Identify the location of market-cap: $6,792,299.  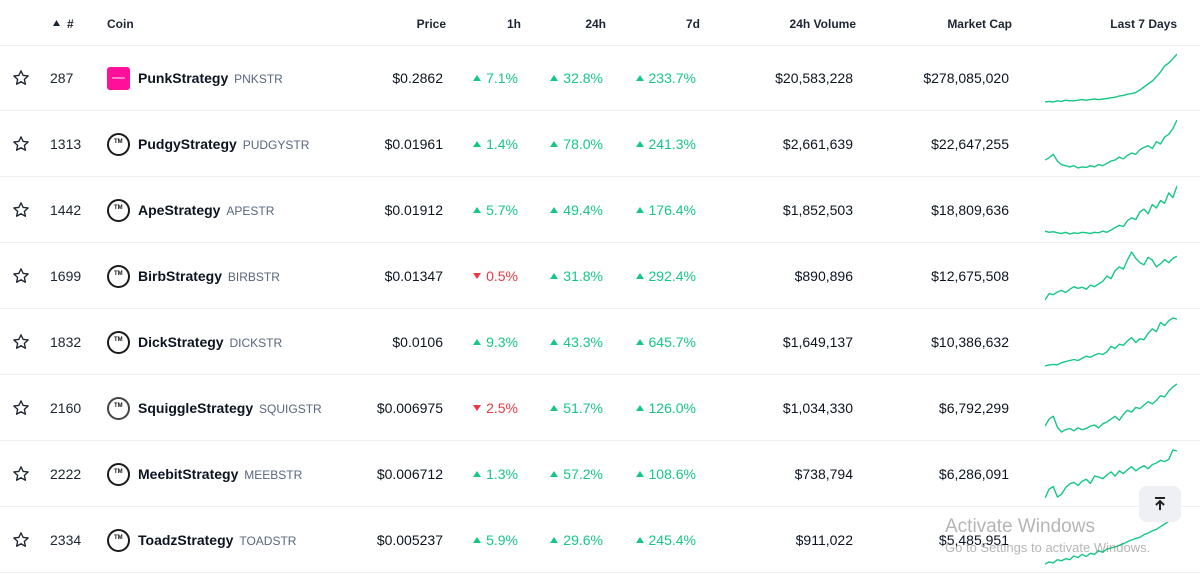
(973, 408).